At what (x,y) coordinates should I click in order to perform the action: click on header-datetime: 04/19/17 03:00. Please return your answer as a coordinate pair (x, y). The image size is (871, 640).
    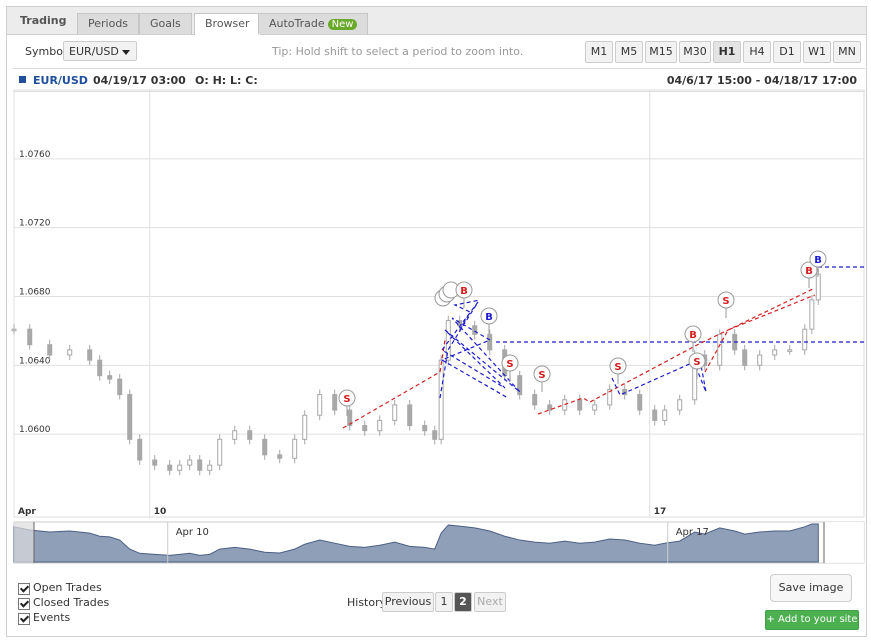
    Looking at the image, I should click on (139, 80).